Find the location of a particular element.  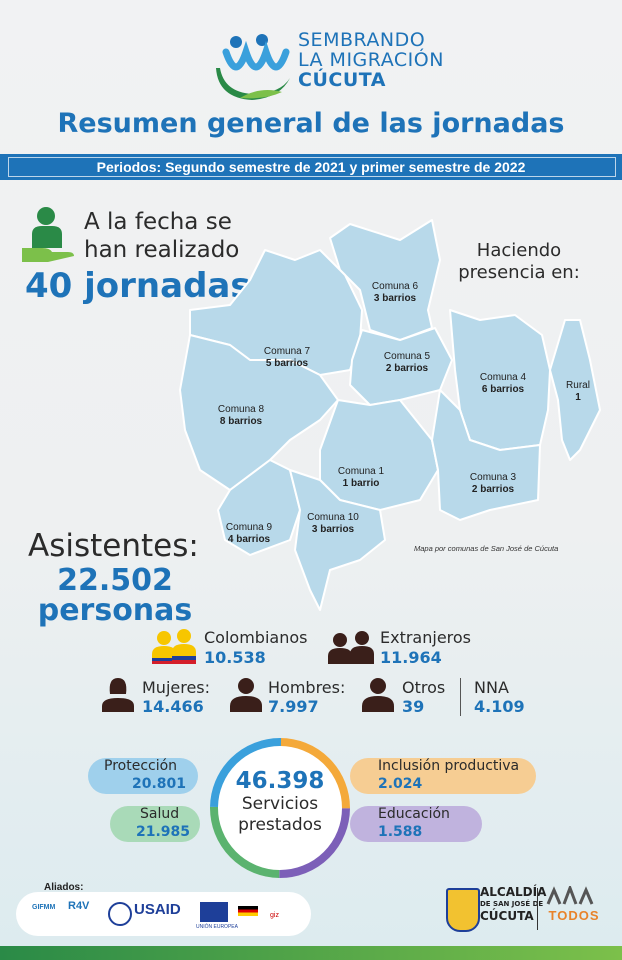

asistentes-count: 22.502 personas is located at coordinates (115, 596).